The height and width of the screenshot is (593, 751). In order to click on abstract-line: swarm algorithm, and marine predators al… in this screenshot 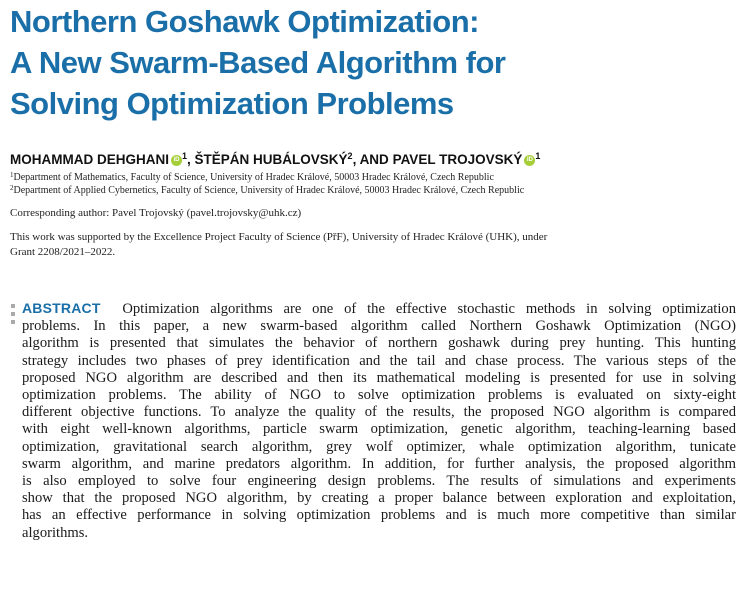, I will do `click(379, 463)`.